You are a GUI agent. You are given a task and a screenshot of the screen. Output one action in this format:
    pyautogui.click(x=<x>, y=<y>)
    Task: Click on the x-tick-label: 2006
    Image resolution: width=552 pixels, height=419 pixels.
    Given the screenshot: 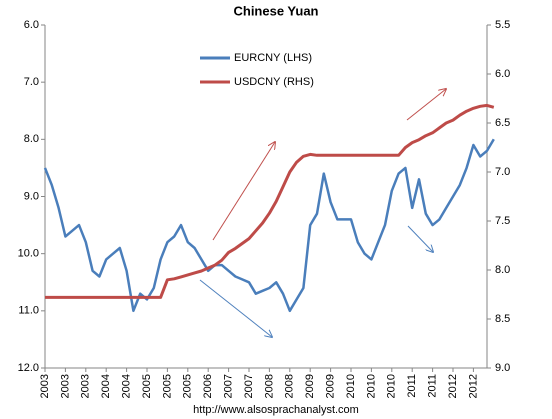 What is the action you would take?
    pyautogui.click(x=208, y=386)
    